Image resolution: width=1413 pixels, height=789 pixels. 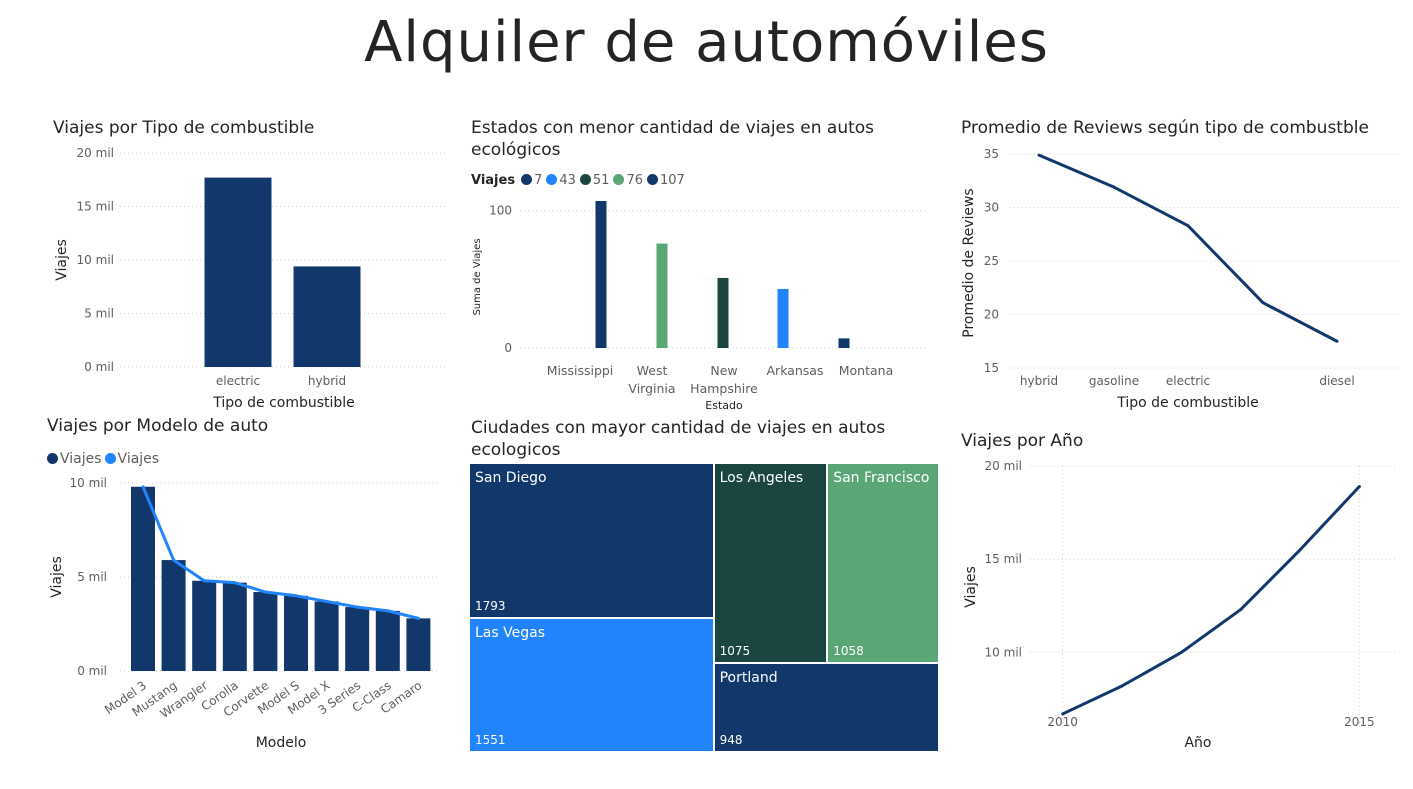 I want to click on states-legend-item: 7, so click(x=531, y=180).